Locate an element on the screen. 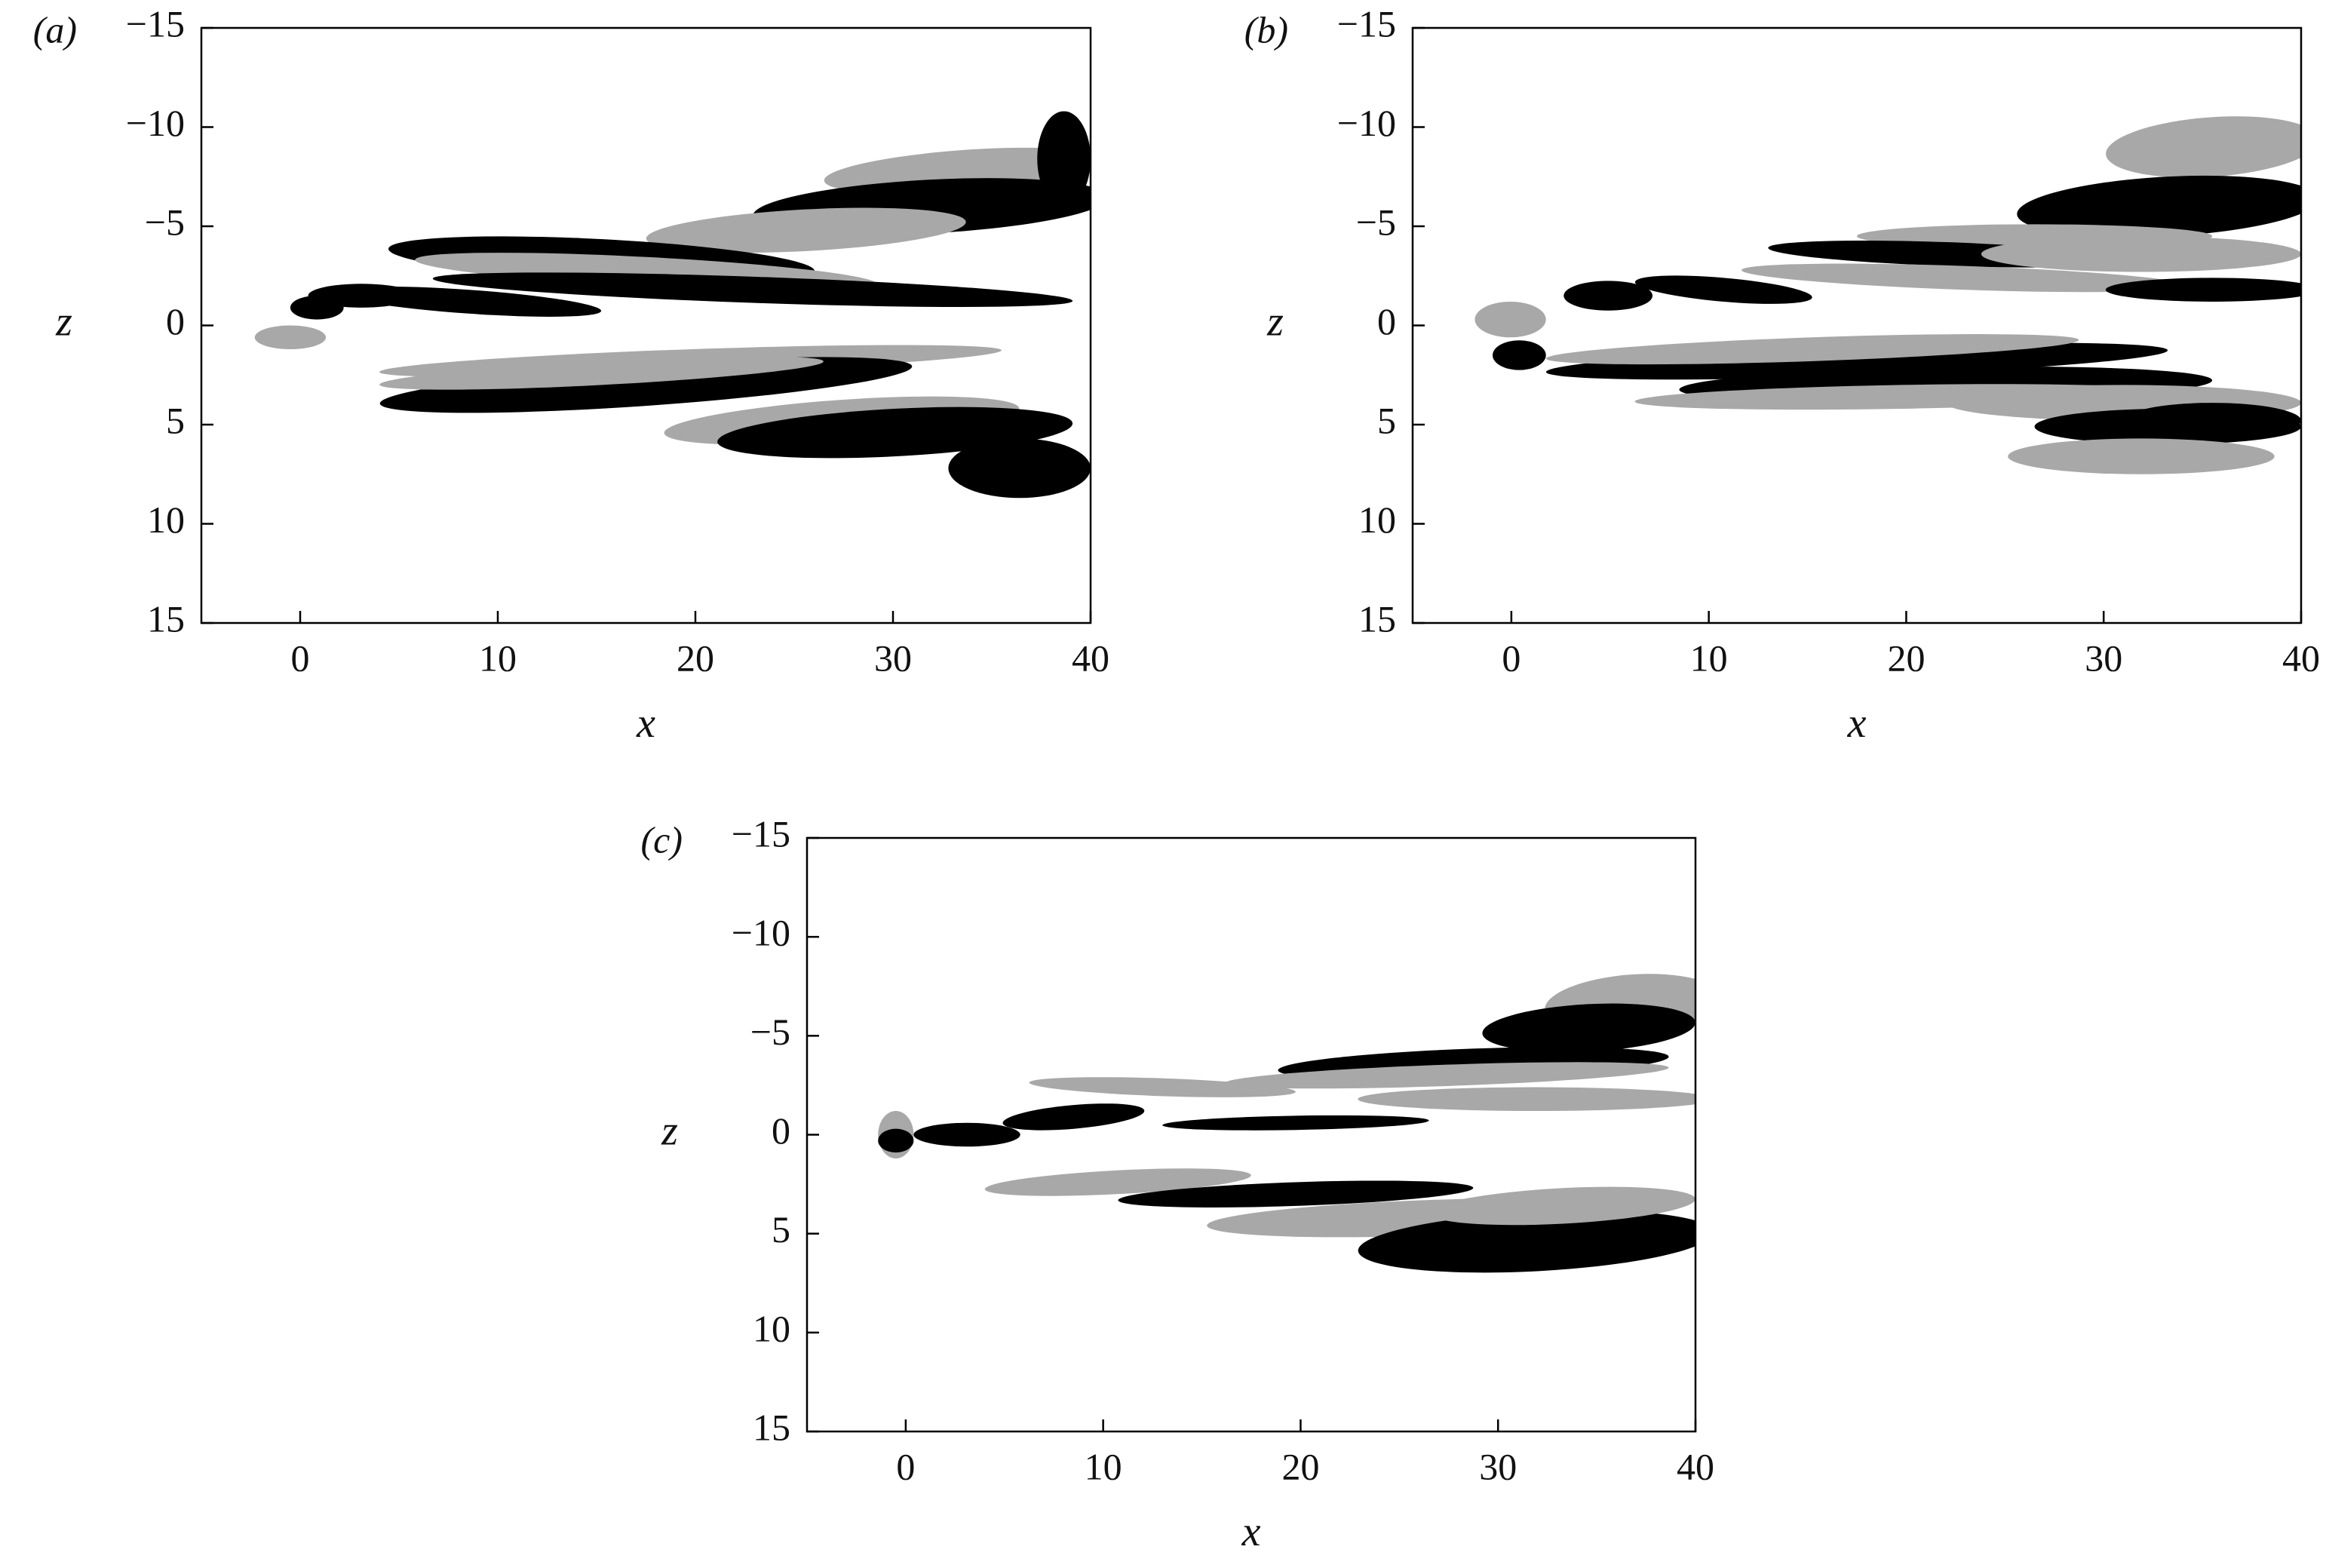 The width and height of the screenshot is (2326, 1568). panel-label: (b) is located at coordinates (1266, 29).